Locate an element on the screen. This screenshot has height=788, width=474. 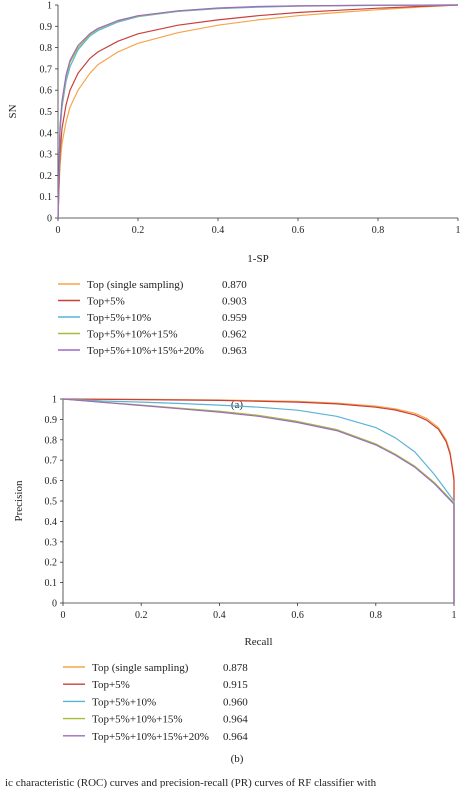
y-axis-title: SN is located at coordinates (13, 111).